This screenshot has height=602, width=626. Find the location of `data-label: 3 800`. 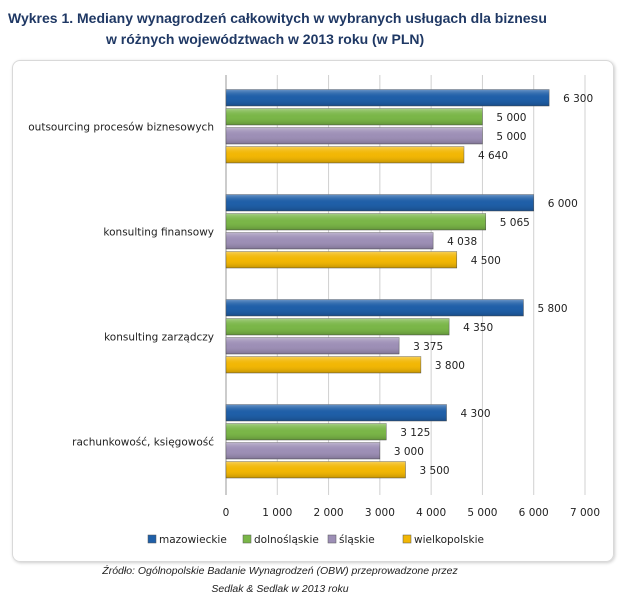

data-label: 3 800 is located at coordinates (450, 366).